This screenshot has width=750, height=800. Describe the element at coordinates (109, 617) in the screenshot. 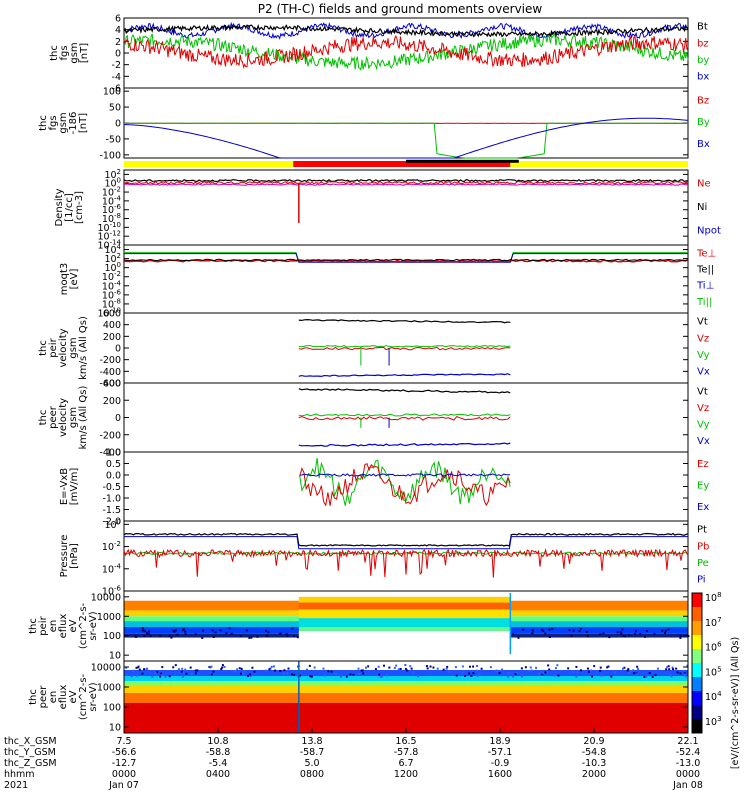

I see `tick-label: 1000` at that location.